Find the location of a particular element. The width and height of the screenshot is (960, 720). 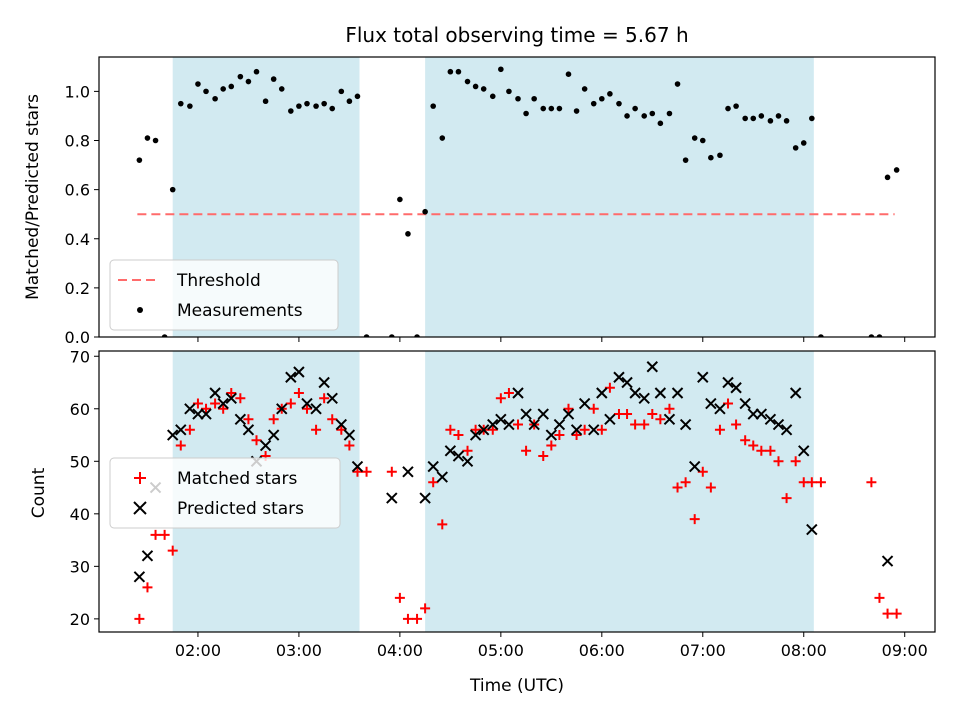

x-axis-label: Time (UTC) is located at coordinates (516, 686).